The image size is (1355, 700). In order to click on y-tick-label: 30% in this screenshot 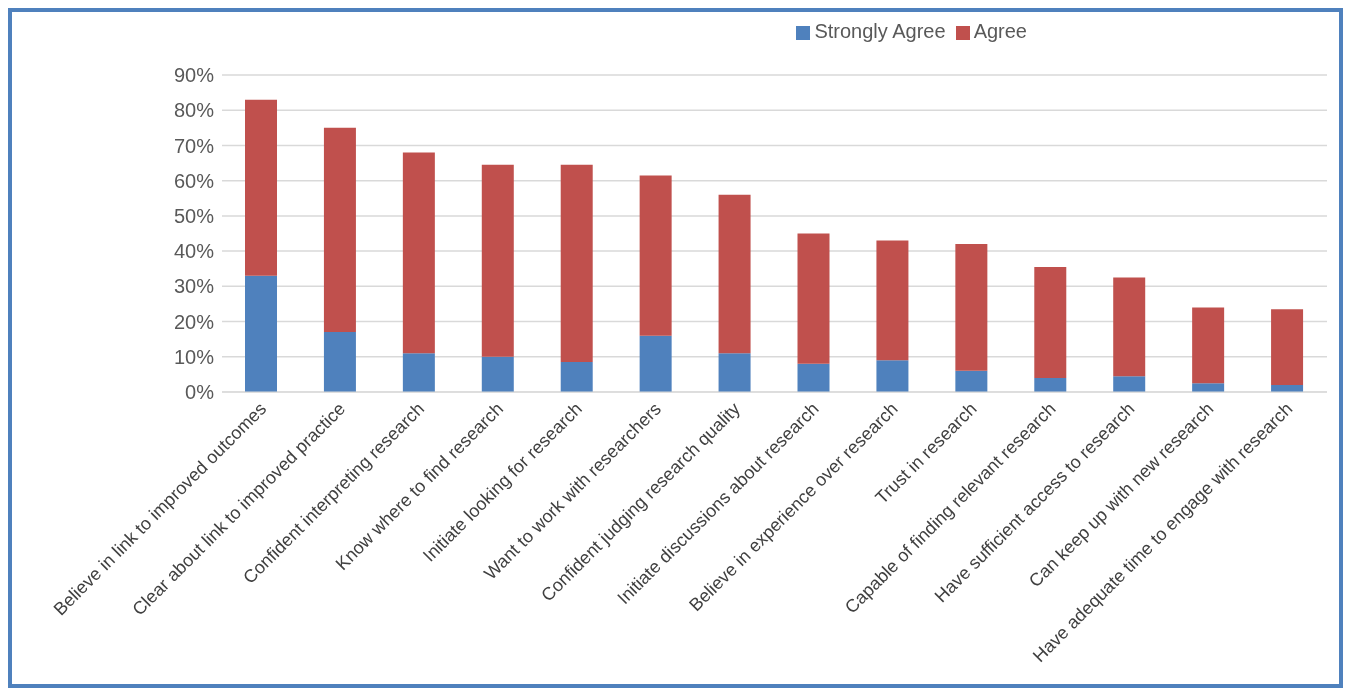, I will do `click(194, 286)`.